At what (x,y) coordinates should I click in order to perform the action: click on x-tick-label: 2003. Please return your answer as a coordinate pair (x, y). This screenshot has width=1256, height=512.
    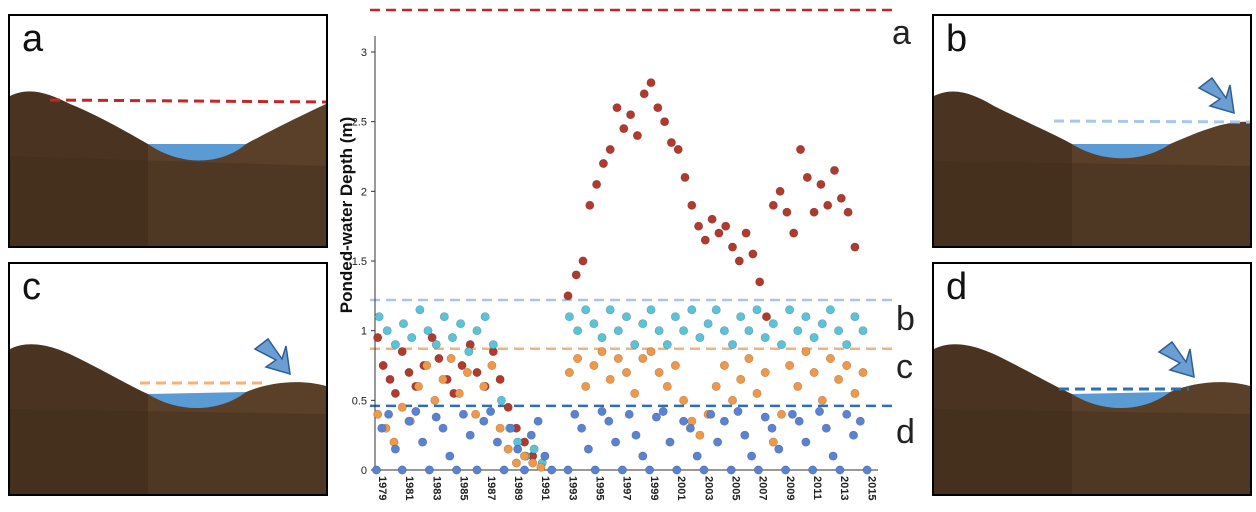
    Looking at the image, I should click on (708, 488).